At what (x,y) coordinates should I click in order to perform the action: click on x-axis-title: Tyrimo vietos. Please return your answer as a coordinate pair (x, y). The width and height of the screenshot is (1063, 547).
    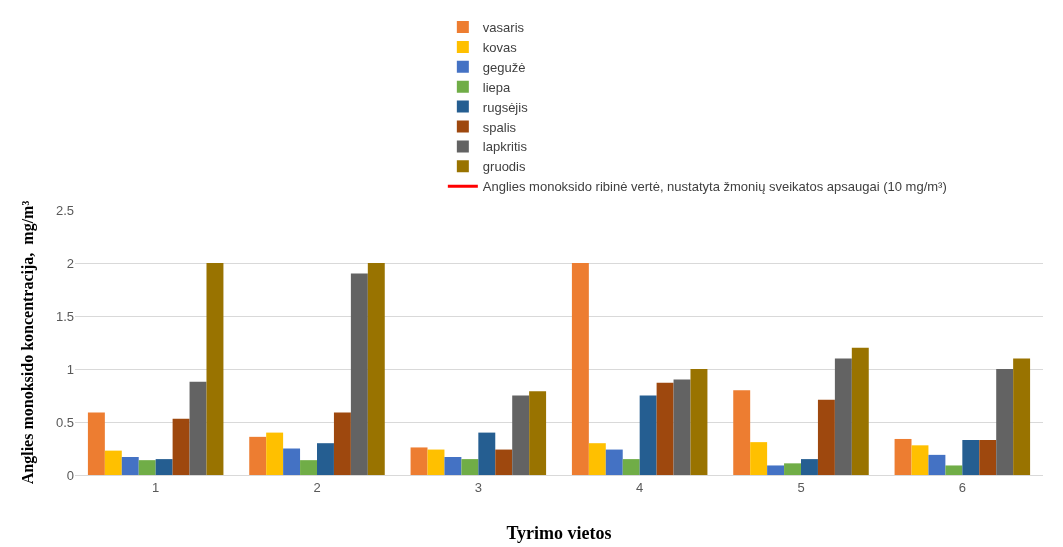
    Looking at the image, I should click on (559, 533).